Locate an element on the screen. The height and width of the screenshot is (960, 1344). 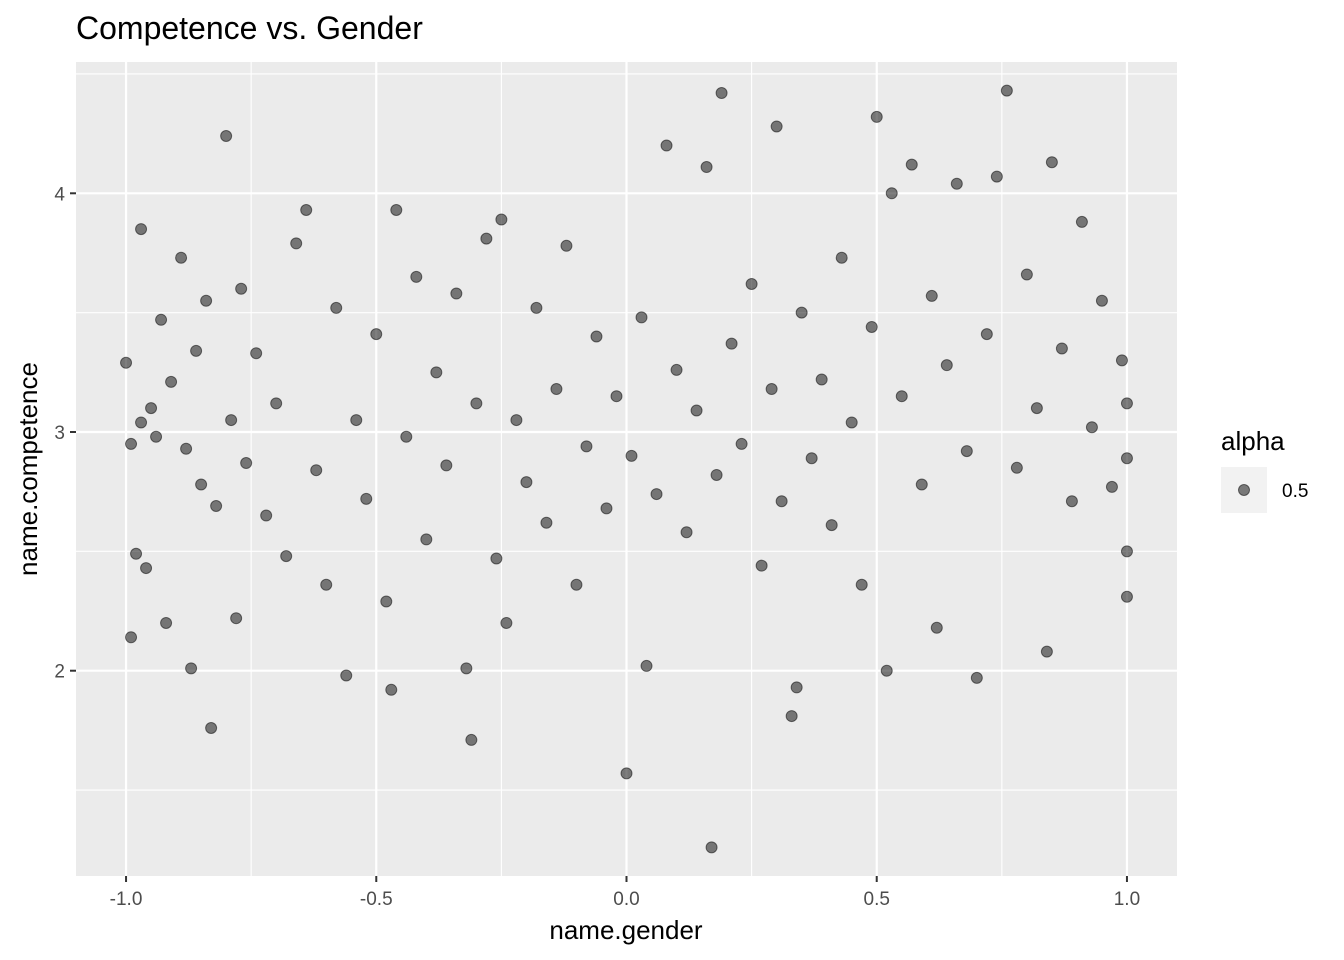
x-axis-title: name.gender is located at coordinates (626, 930).